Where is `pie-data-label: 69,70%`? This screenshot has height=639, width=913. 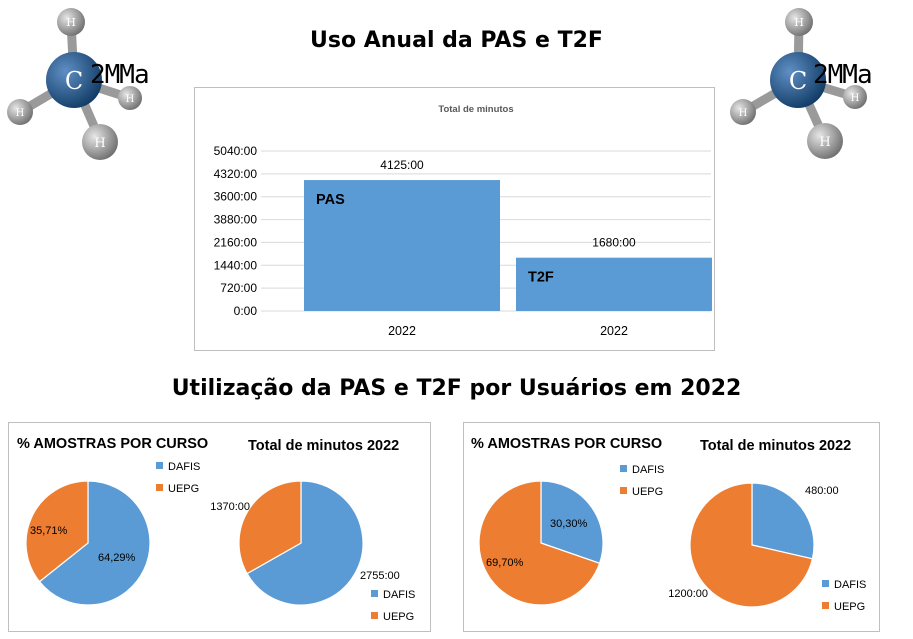 pie-data-label: 69,70% is located at coordinates (505, 563).